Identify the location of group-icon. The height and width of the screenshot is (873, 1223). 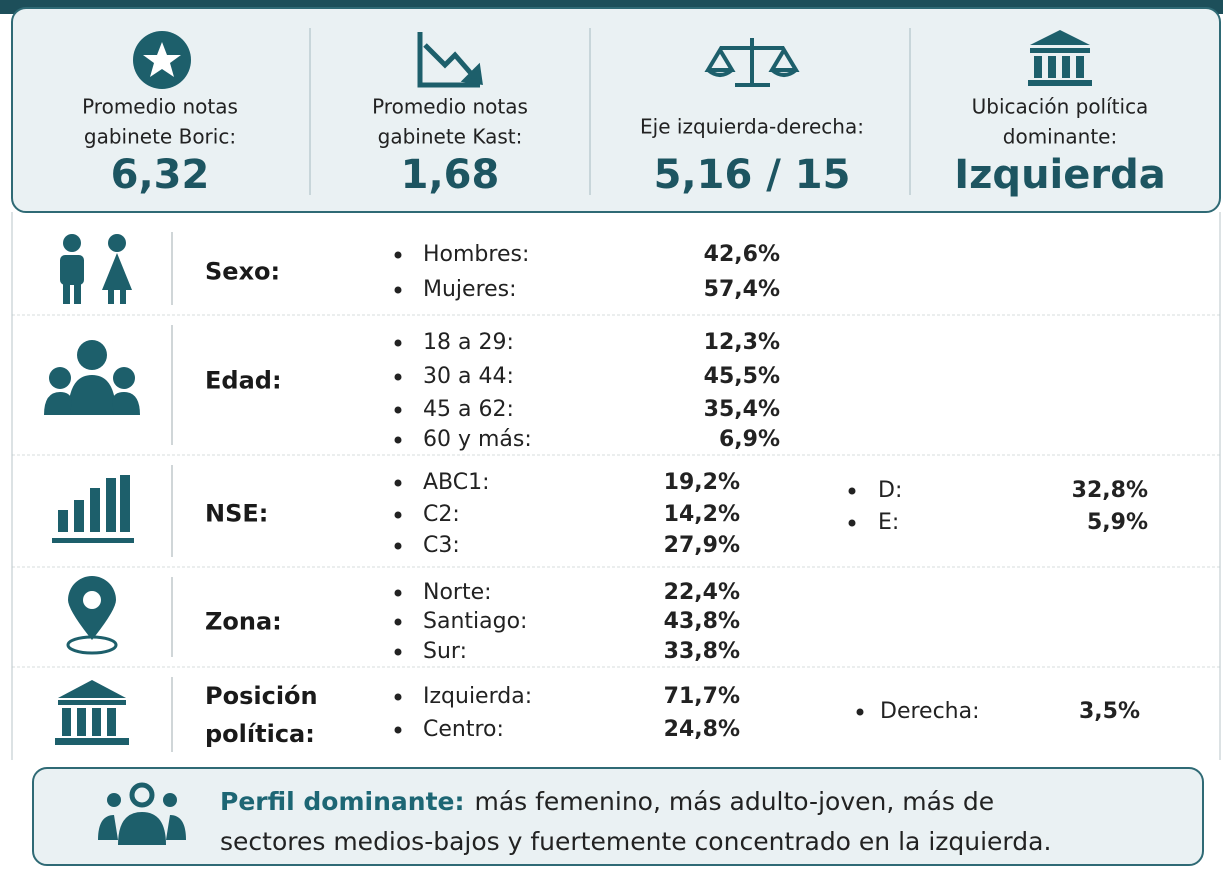
(92, 377).